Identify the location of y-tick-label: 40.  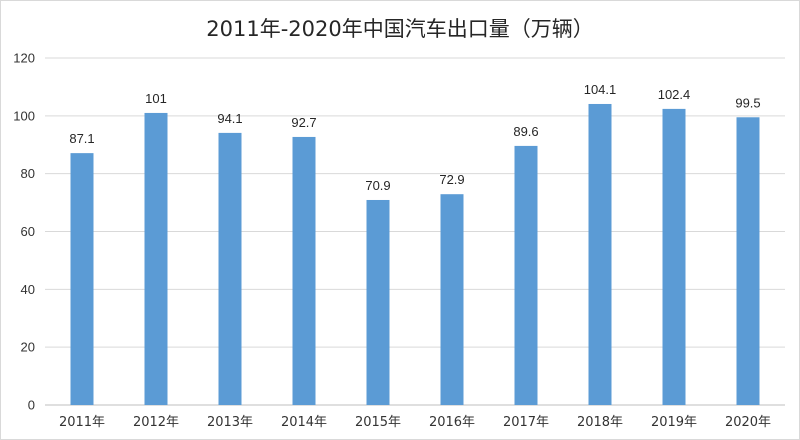
(28, 289).